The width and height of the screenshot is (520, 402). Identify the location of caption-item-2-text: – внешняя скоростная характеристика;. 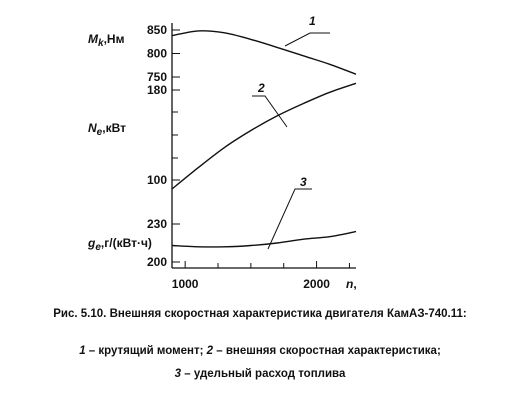
(327, 351).